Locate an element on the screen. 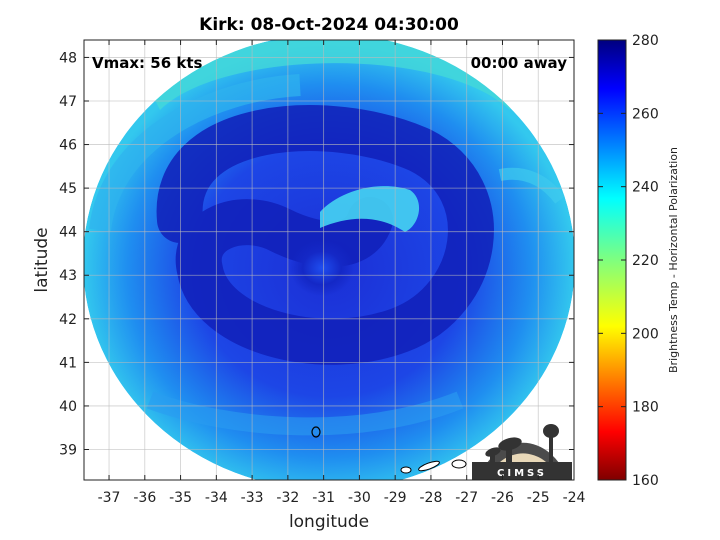 The width and height of the screenshot is (720, 540). warm-outer-arc is located at coordinates (335, 75).